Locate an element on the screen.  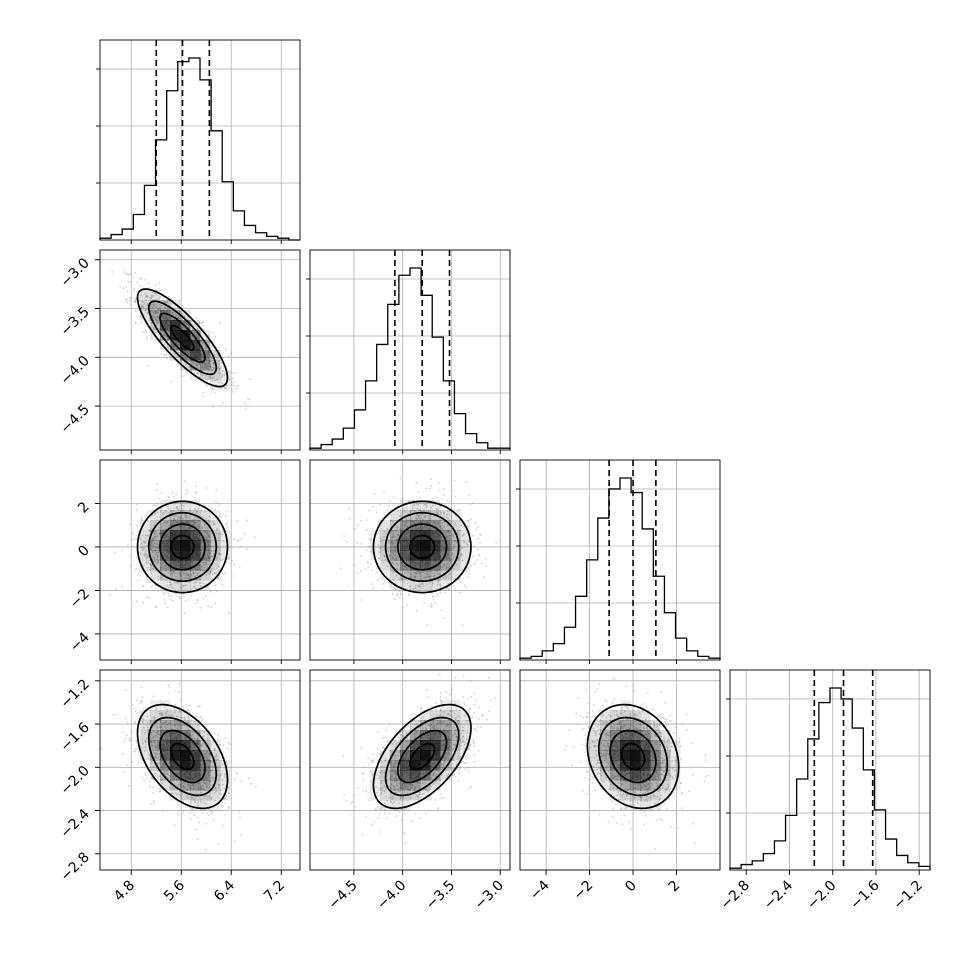
density-grid is located at coordinates (420, 545).